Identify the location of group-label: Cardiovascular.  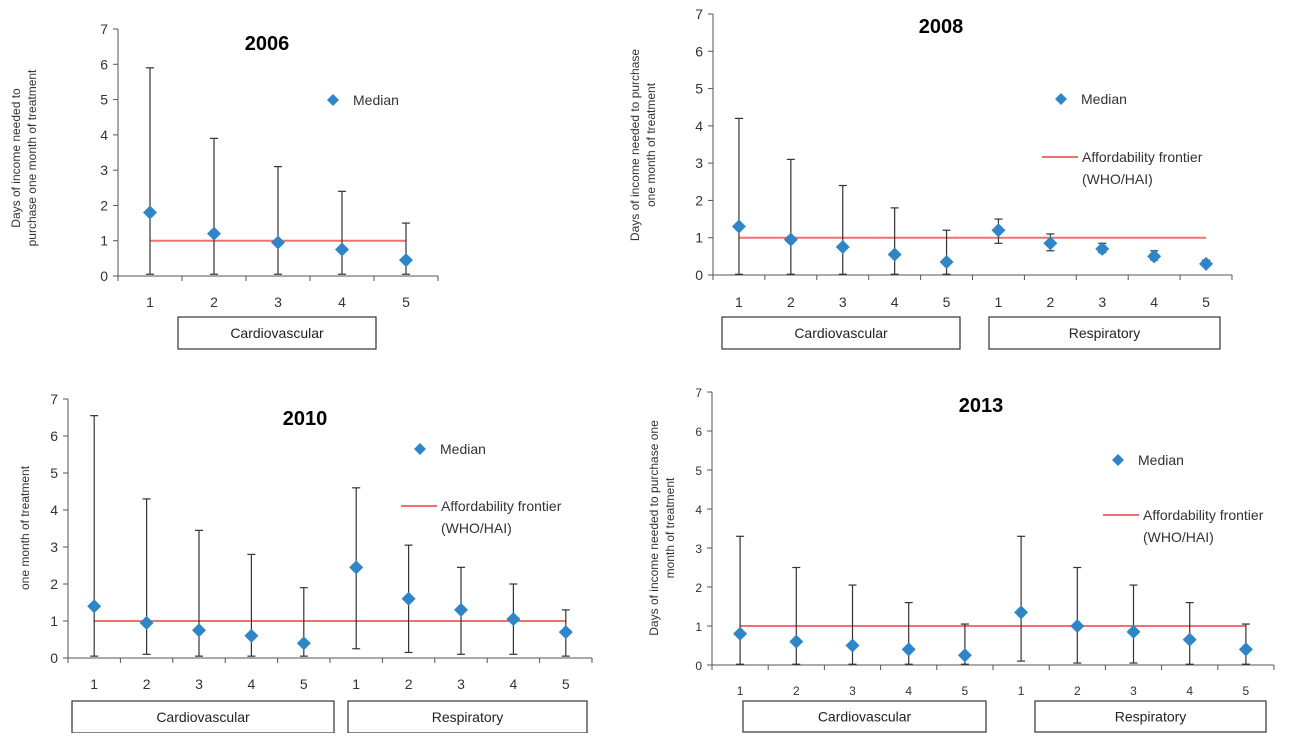
(203, 717).